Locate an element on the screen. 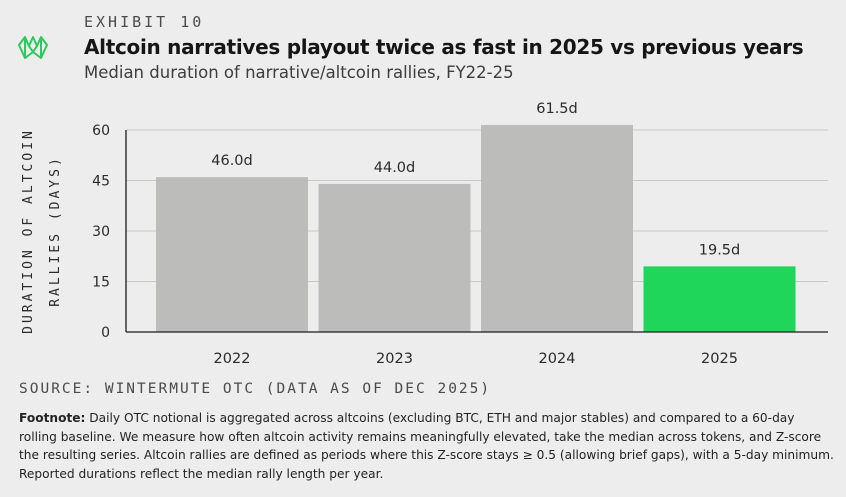 The height and width of the screenshot is (497, 846). y-tick-label: 45 is located at coordinates (101, 182).